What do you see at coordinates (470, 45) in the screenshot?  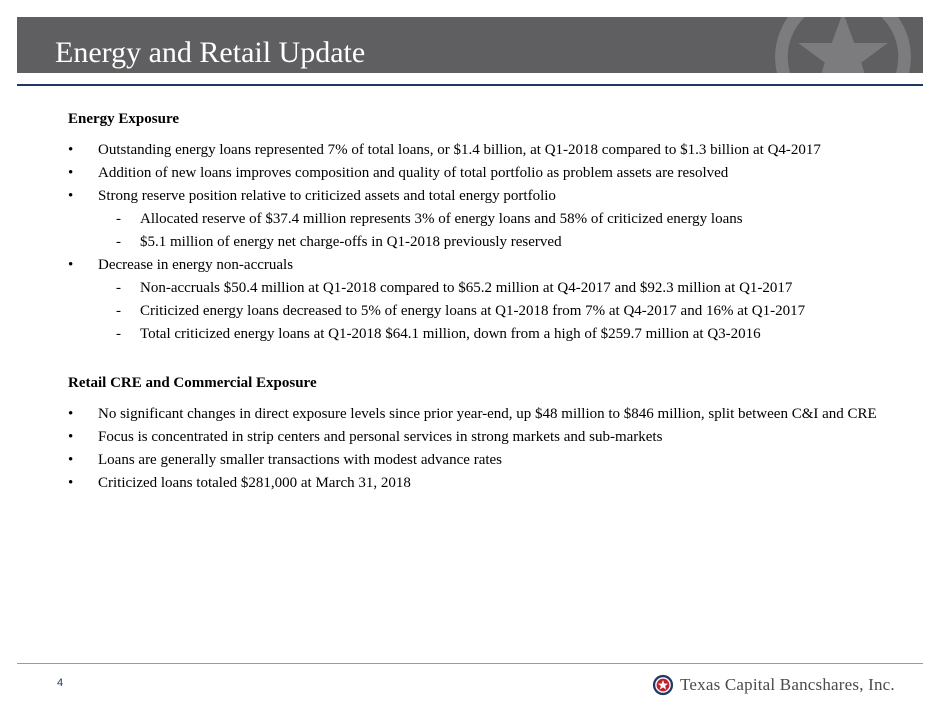 I see `title-bar: Energy and Retail Update` at bounding box center [470, 45].